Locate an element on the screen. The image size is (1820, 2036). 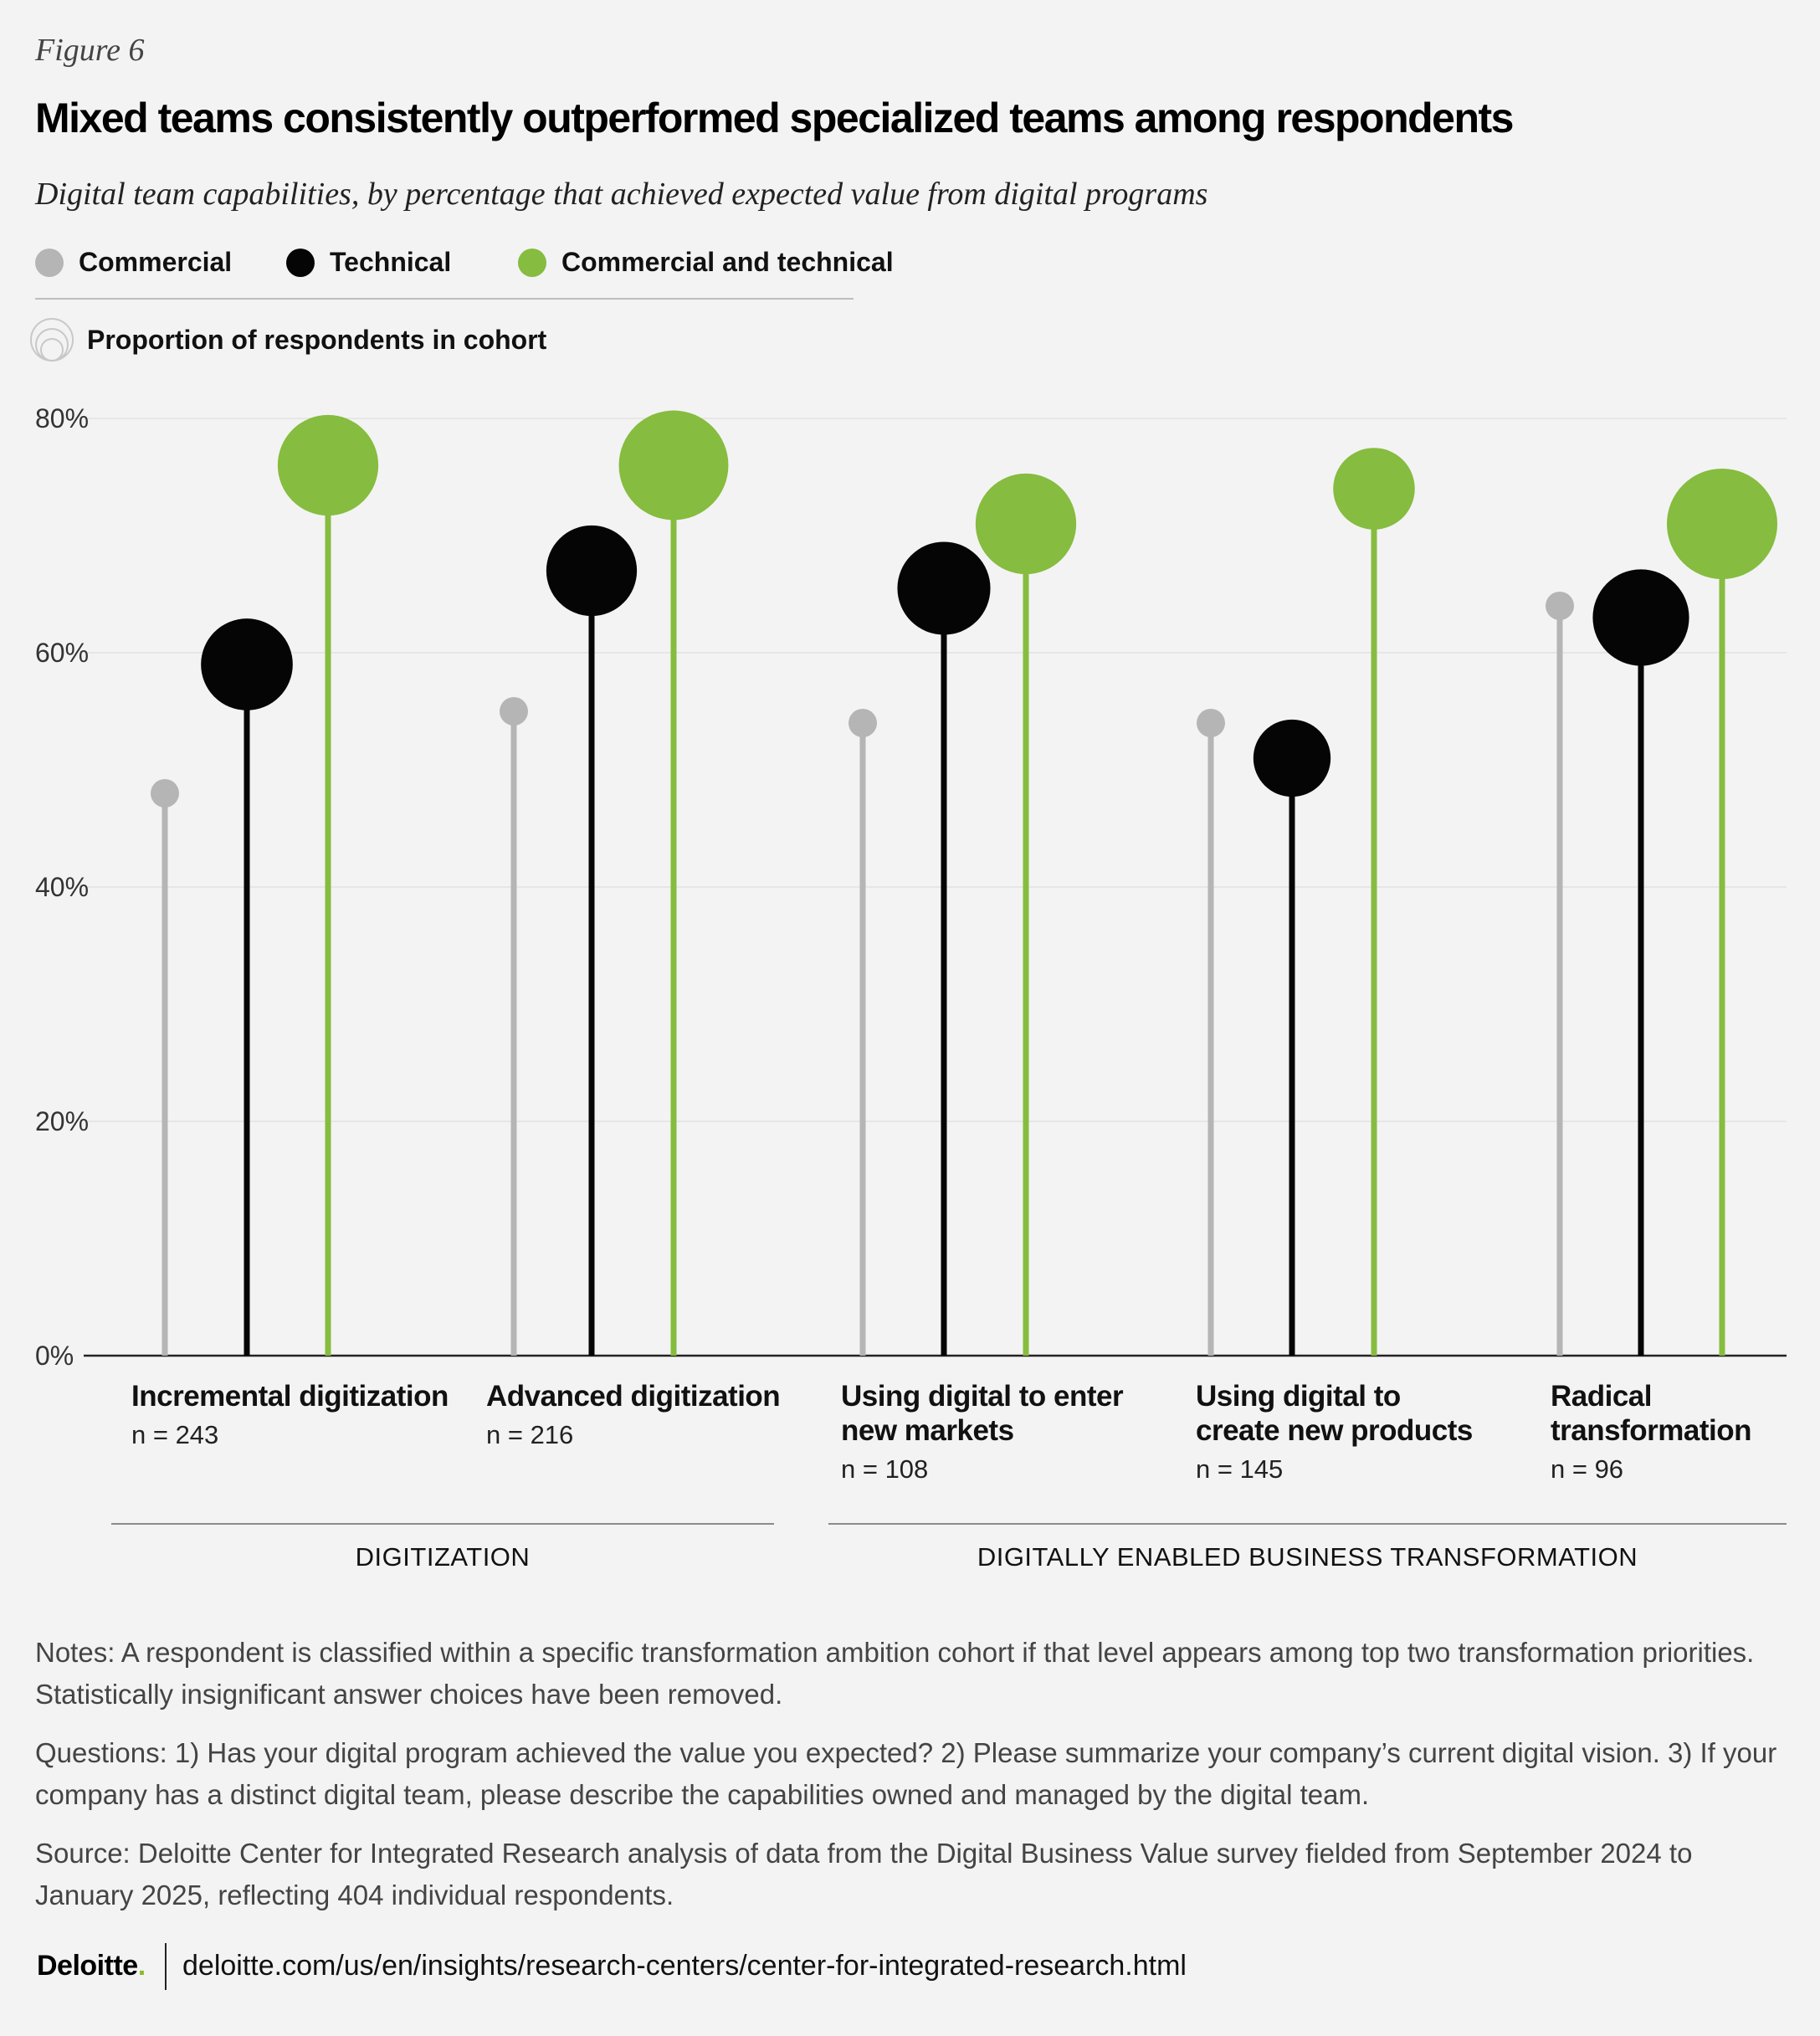
legend-divider is located at coordinates (445, 299).